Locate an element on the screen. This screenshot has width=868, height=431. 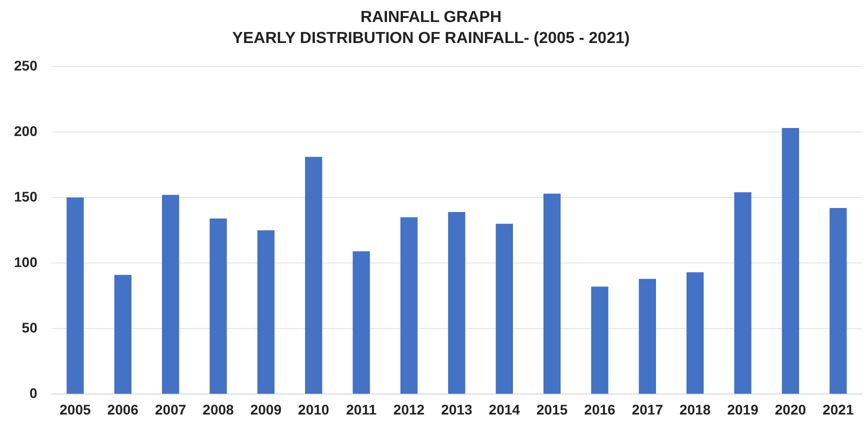
x-tick-label: 2019 is located at coordinates (743, 409).